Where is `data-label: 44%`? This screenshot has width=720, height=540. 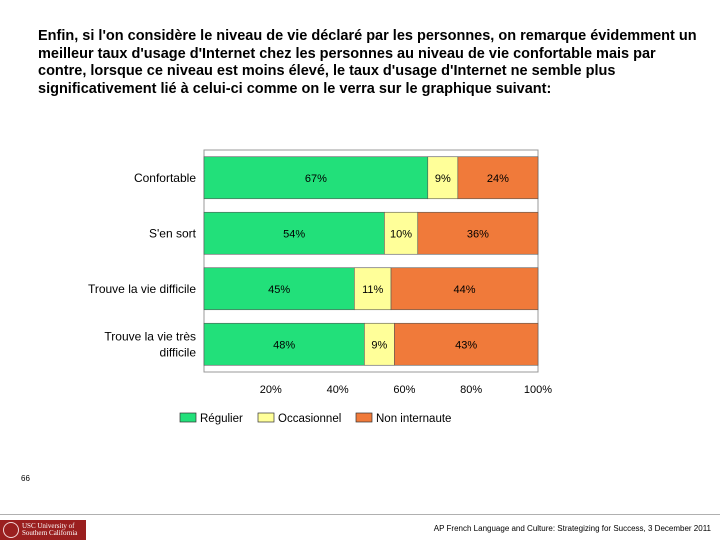
data-label: 44% is located at coordinates (465, 290).